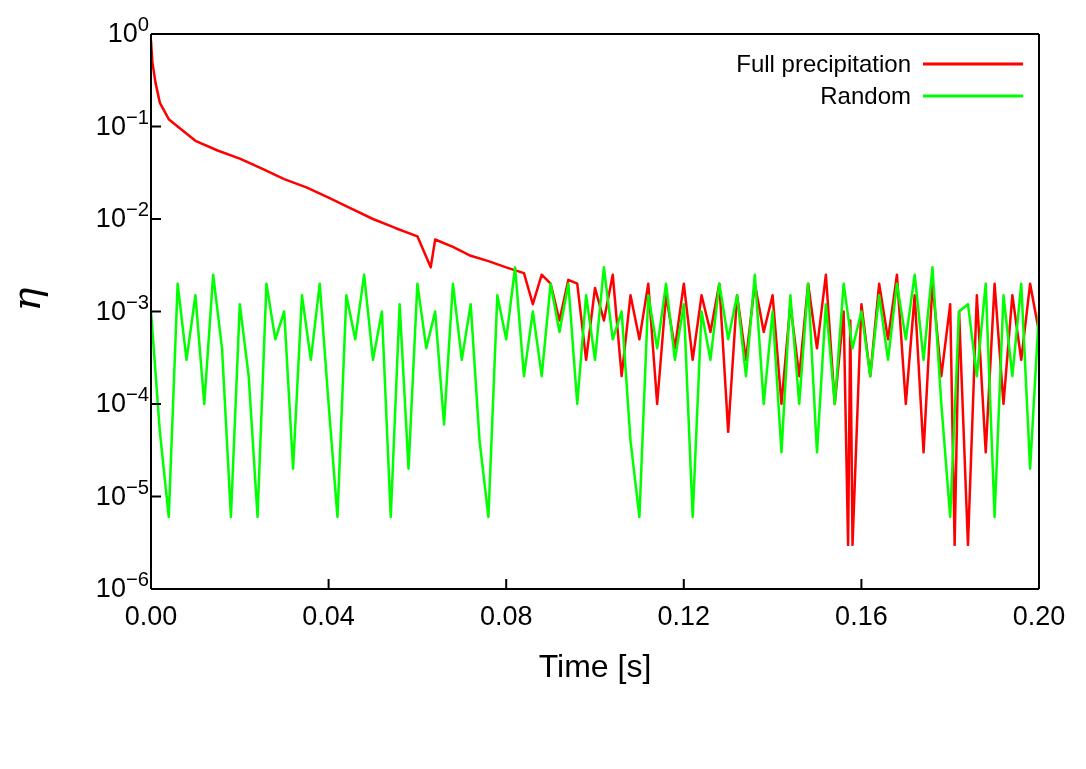 The height and width of the screenshot is (769, 1086). What do you see at coordinates (823, 64) in the screenshot?
I see `legend-label: Full precipitation` at bounding box center [823, 64].